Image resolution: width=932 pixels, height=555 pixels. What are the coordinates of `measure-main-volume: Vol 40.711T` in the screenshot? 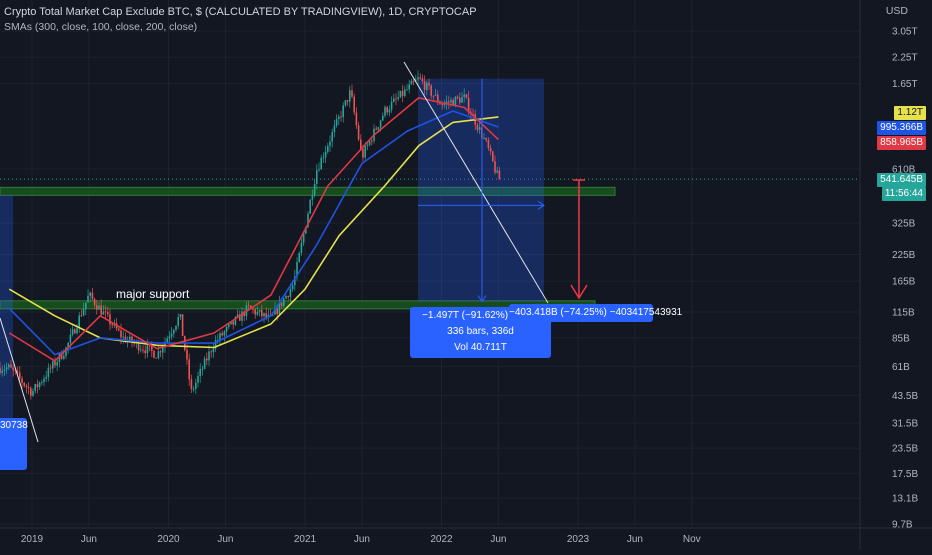 It's located at (480, 347).